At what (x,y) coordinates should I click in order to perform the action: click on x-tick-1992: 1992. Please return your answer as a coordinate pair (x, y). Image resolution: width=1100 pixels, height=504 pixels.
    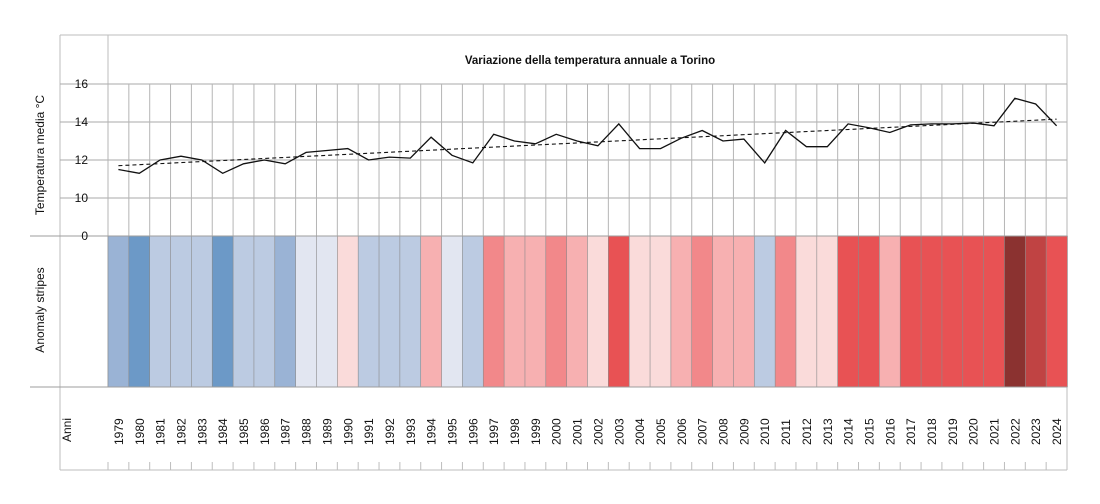
    Looking at the image, I should click on (390, 431).